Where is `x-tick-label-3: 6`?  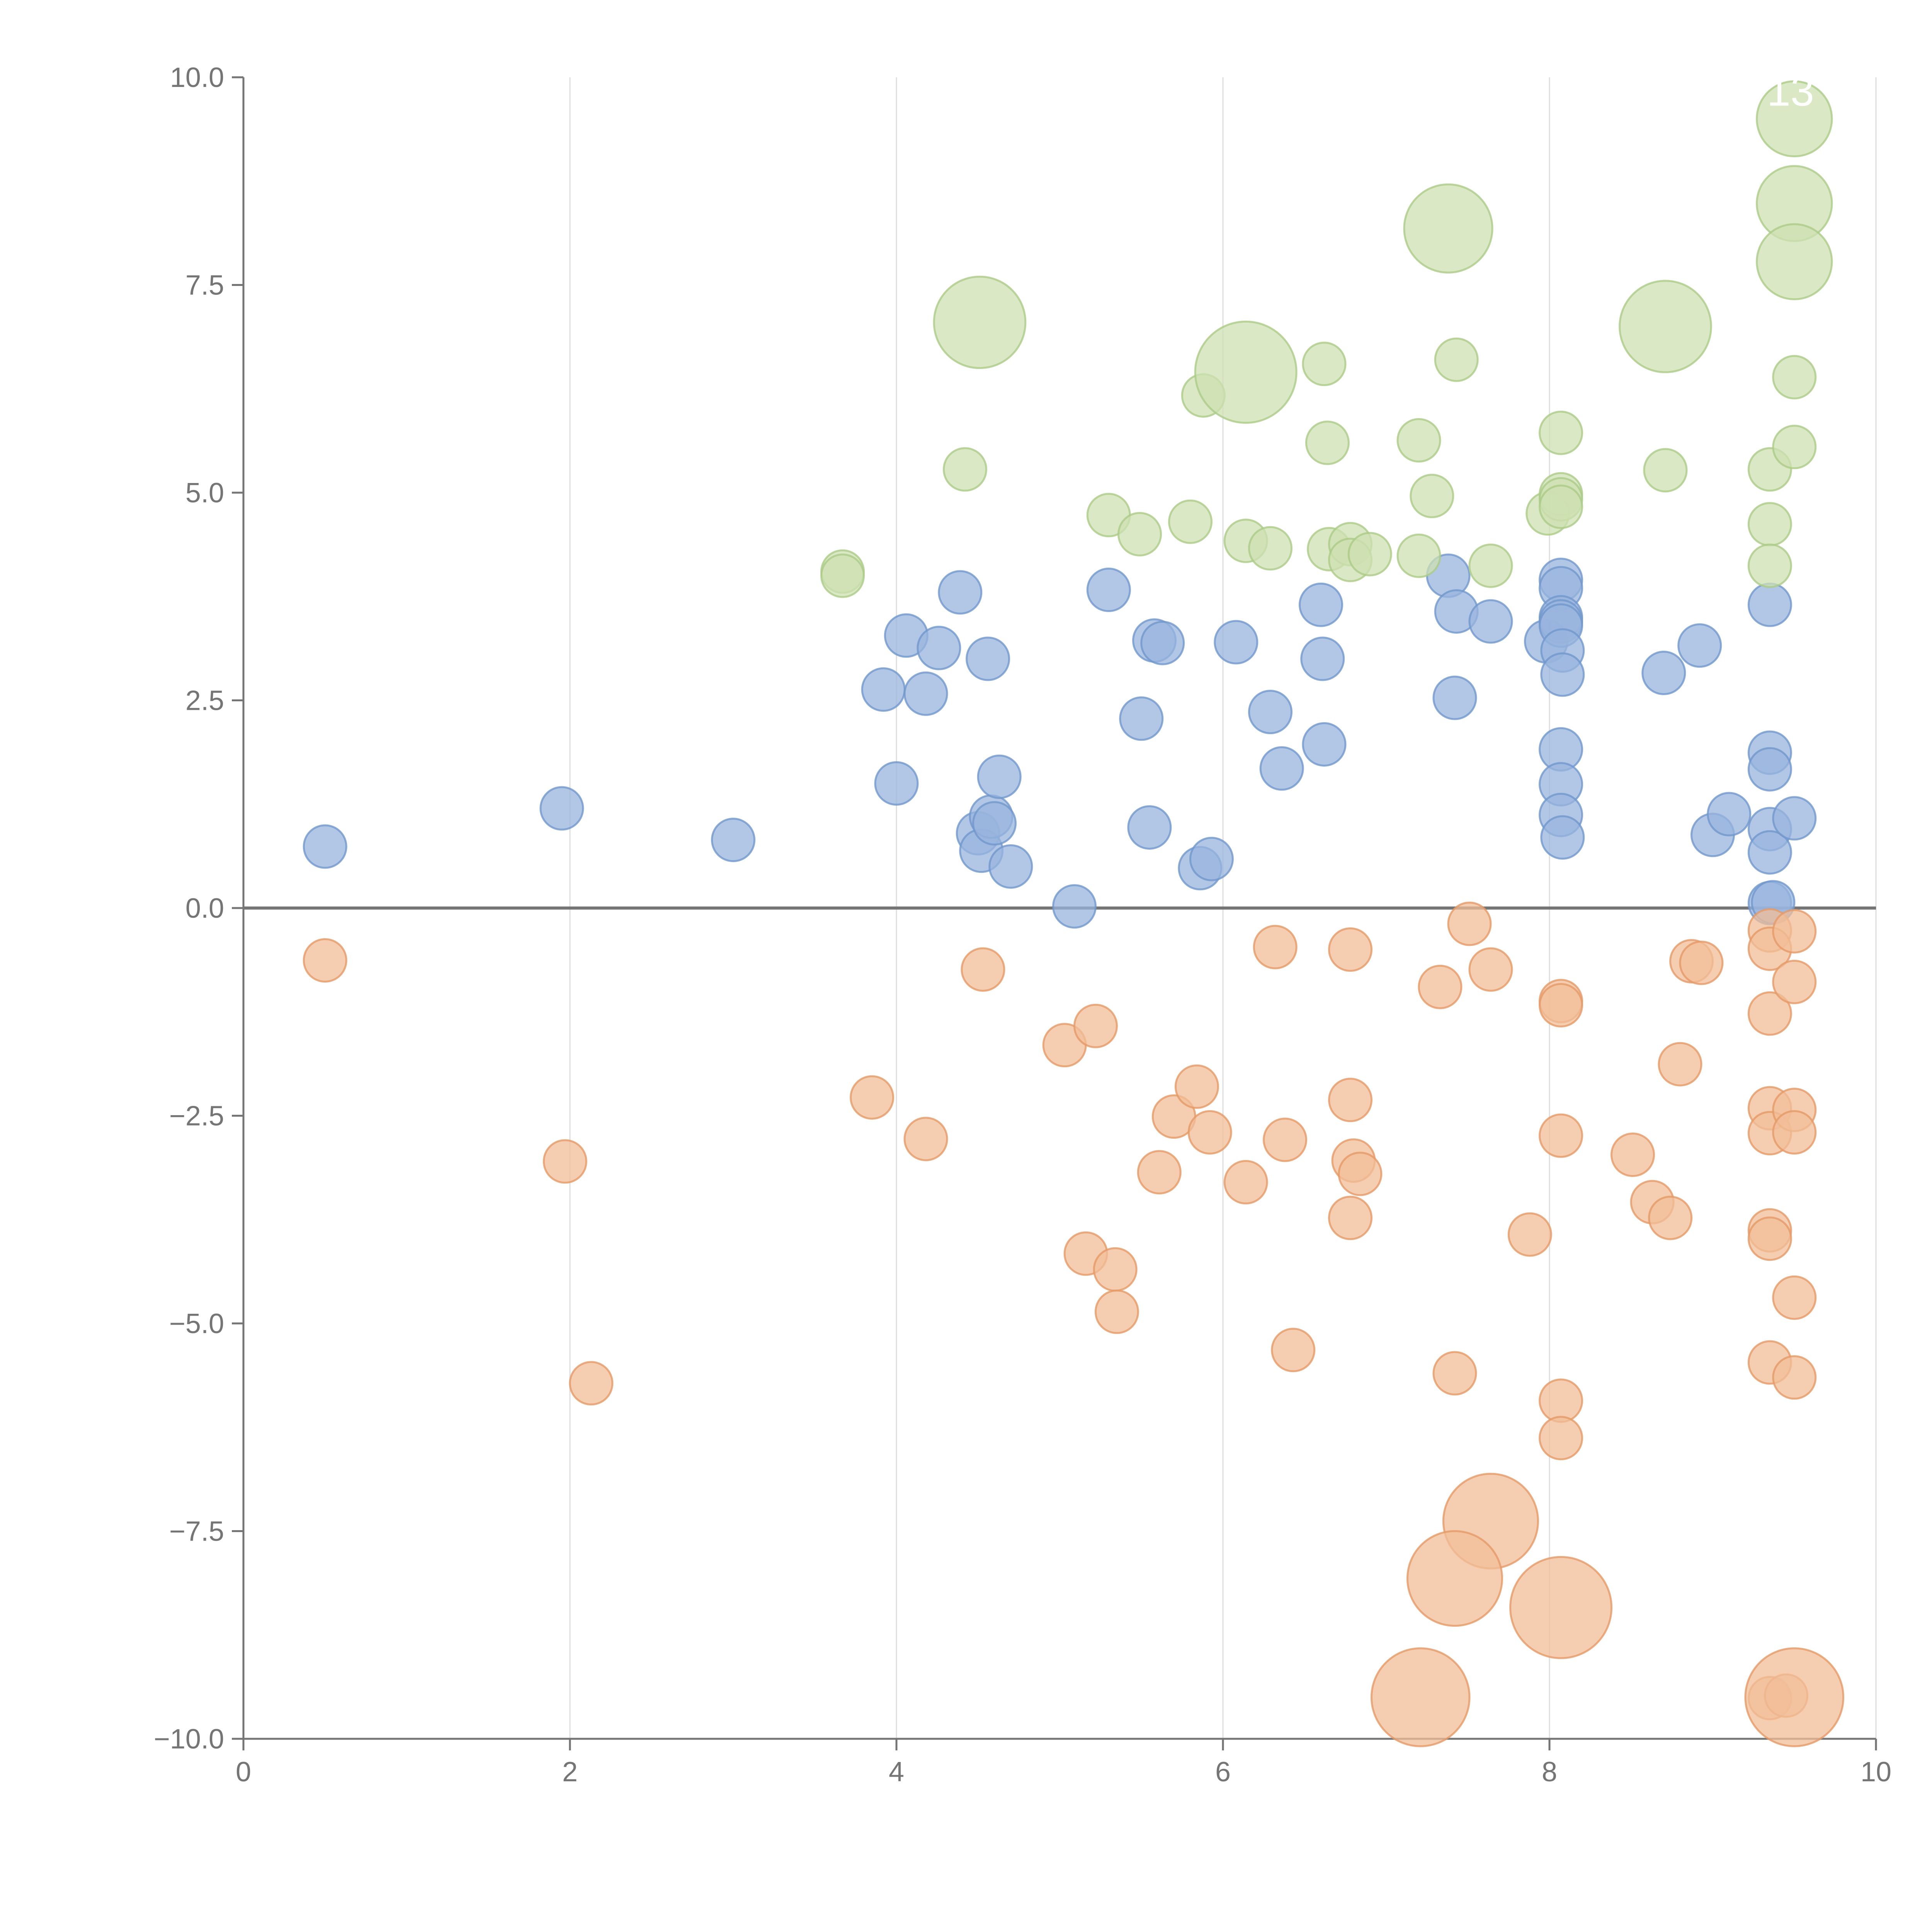
x-tick-label-3: 6 is located at coordinates (1223, 1772).